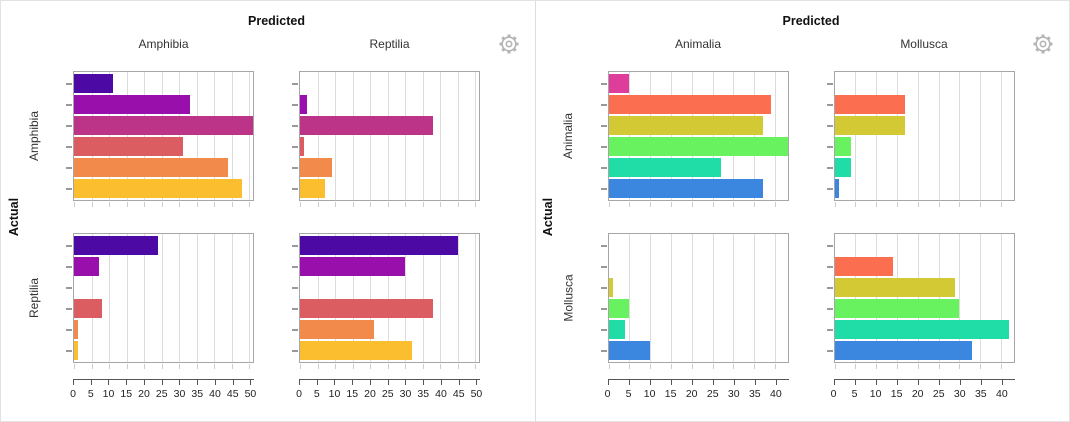 Image resolution: width=1070 pixels, height=422 pixels. I want to click on actual-row-label: Reptilia, so click(34, 298).